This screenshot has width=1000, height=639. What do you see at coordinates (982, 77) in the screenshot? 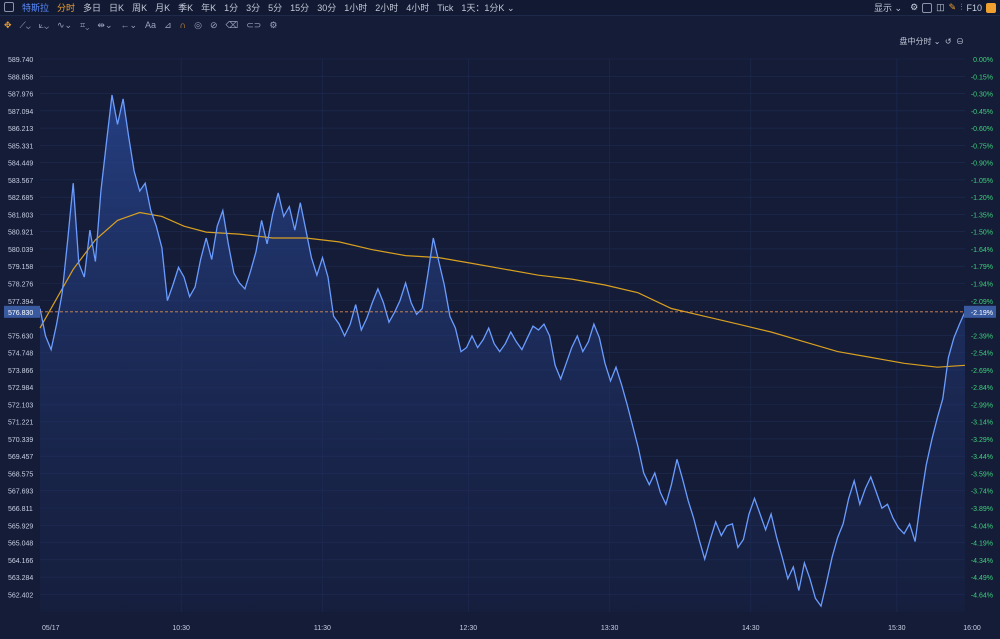
I see `percent-tick-label: -0.15%` at bounding box center [982, 77].